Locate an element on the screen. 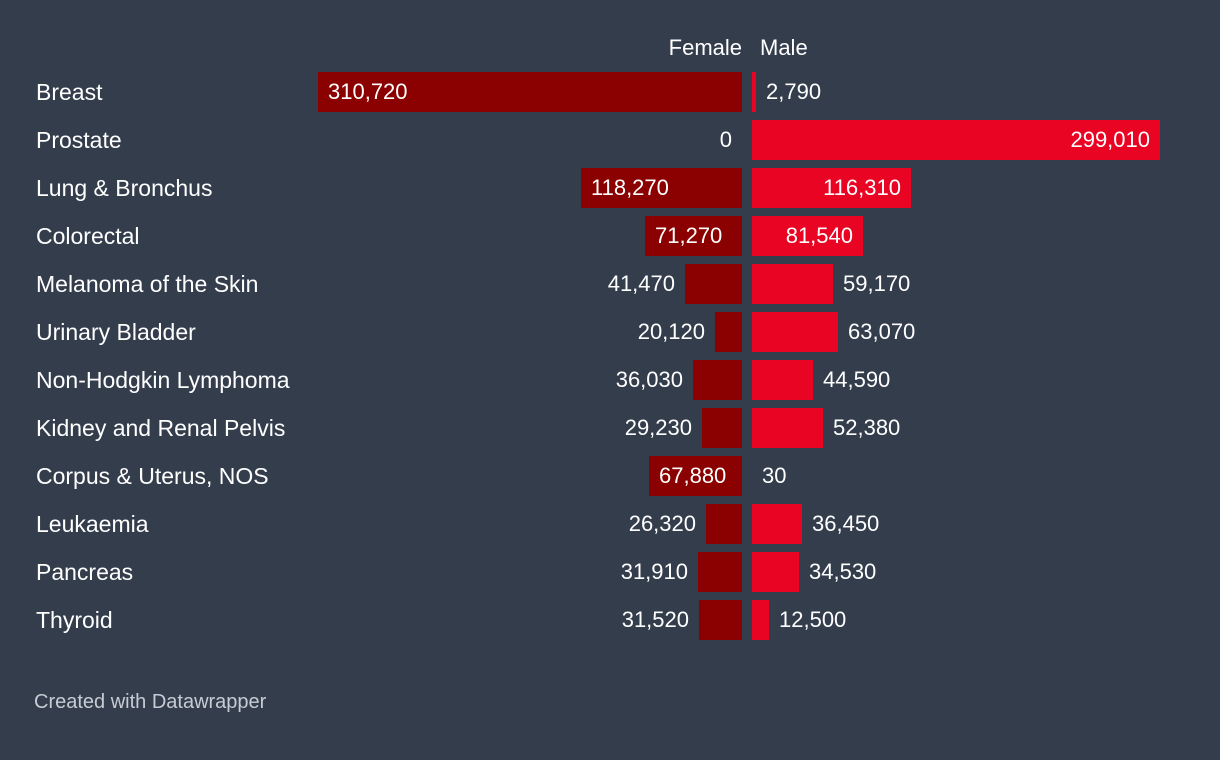 The image size is (1220, 760). value-label-male: 299,010 is located at coordinates (1110, 139).